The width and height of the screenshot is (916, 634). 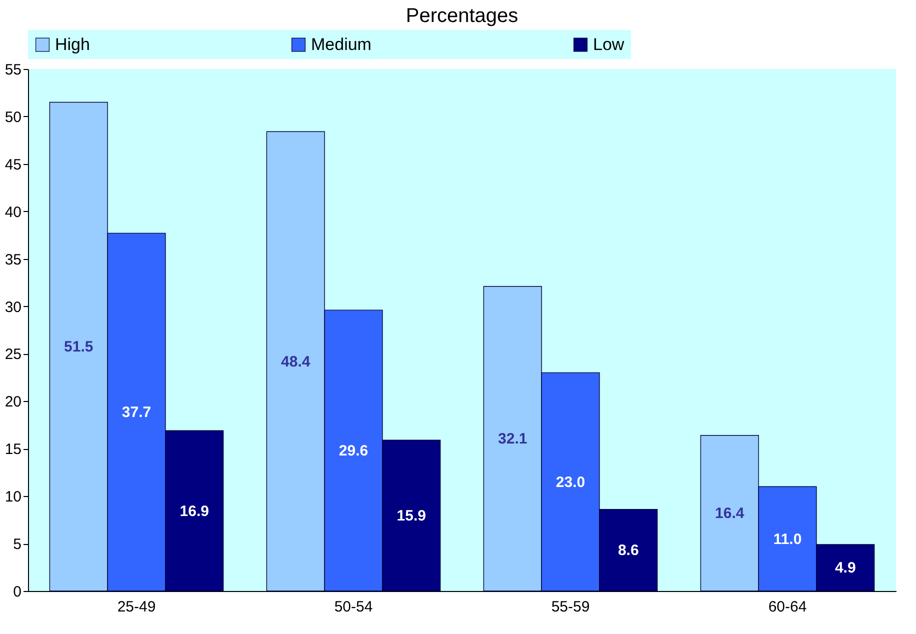 What do you see at coordinates (571, 482) in the screenshot?
I see `data-label: 23.0` at bounding box center [571, 482].